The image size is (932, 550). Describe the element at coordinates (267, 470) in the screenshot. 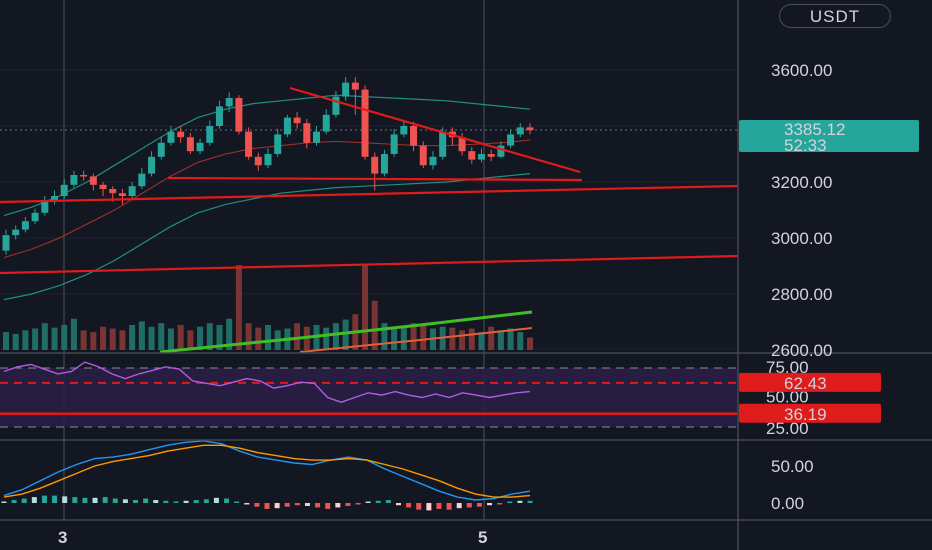

I see `macd-line` at that location.